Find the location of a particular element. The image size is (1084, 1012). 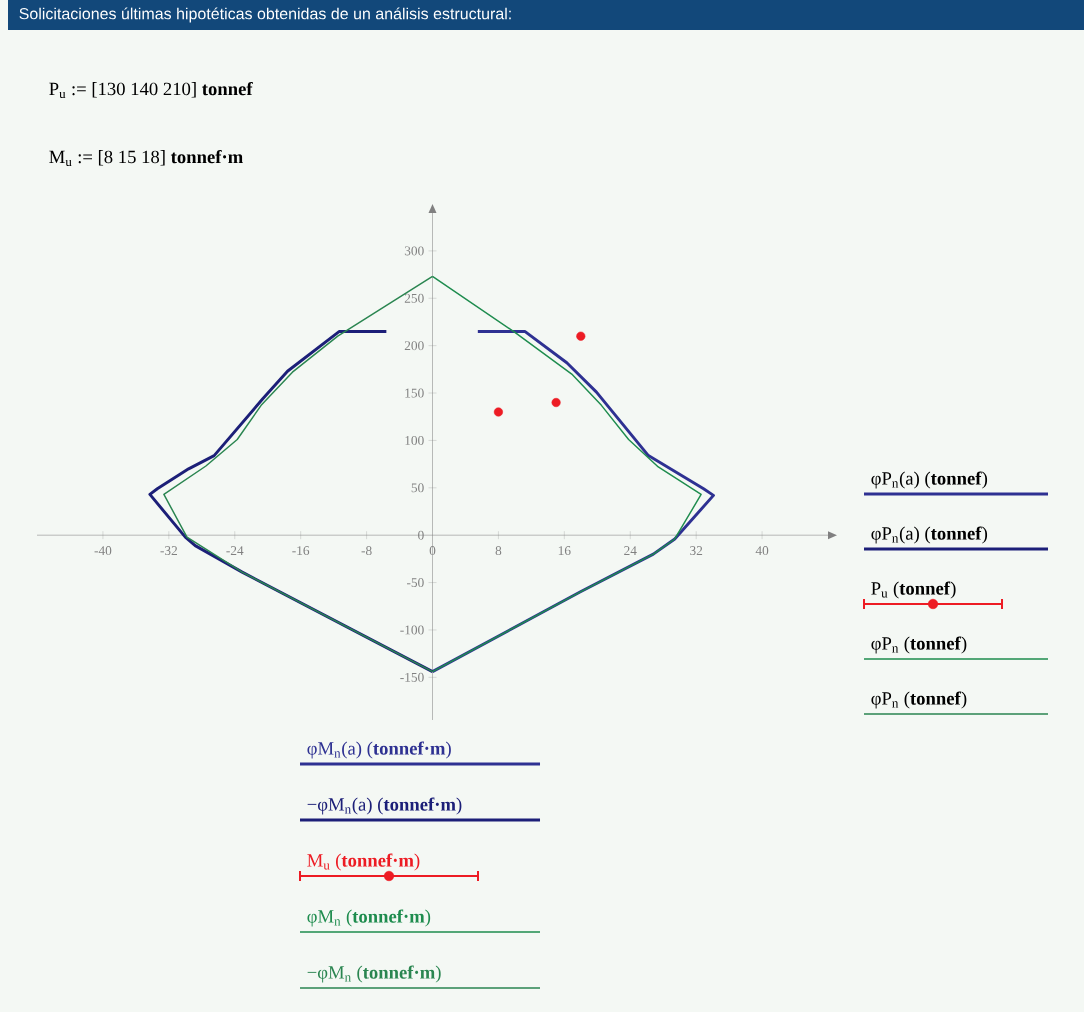

y-tick-label: 250 is located at coordinates (414, 298).